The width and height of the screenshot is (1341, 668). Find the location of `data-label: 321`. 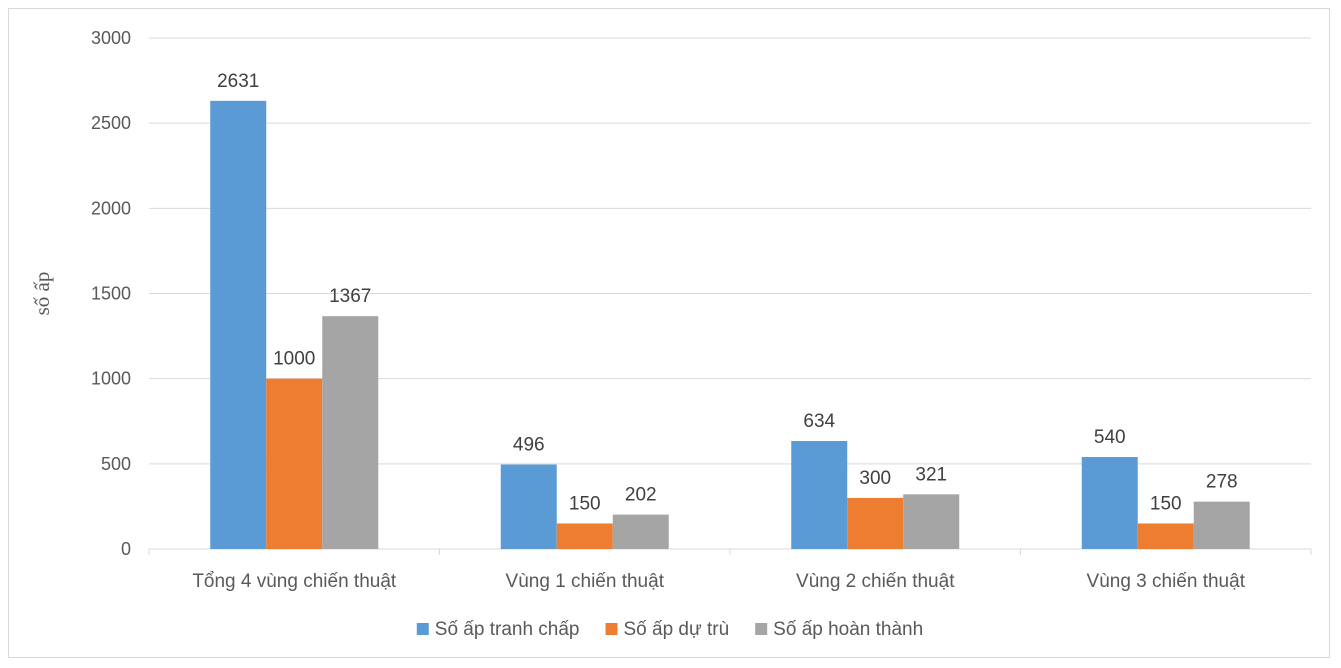

data-label: 321 is located at coordinates (931, 474).